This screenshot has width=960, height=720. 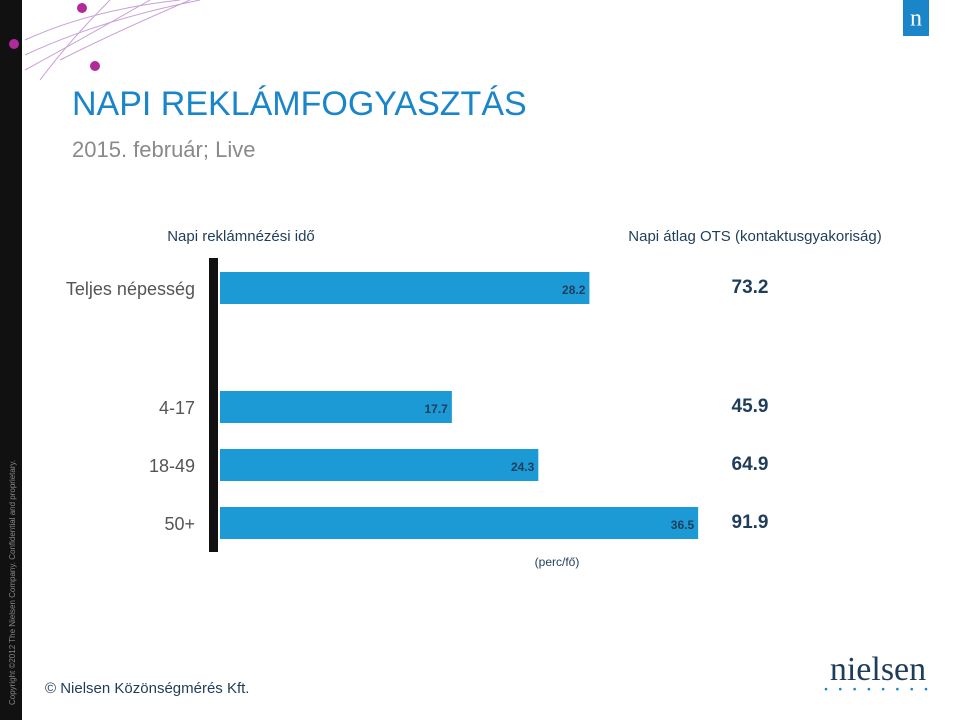 What do you see at coordinates (130, 289) in the screenshot?
I see `category-label: Teljes népesség` at bounding box center [130, 289].